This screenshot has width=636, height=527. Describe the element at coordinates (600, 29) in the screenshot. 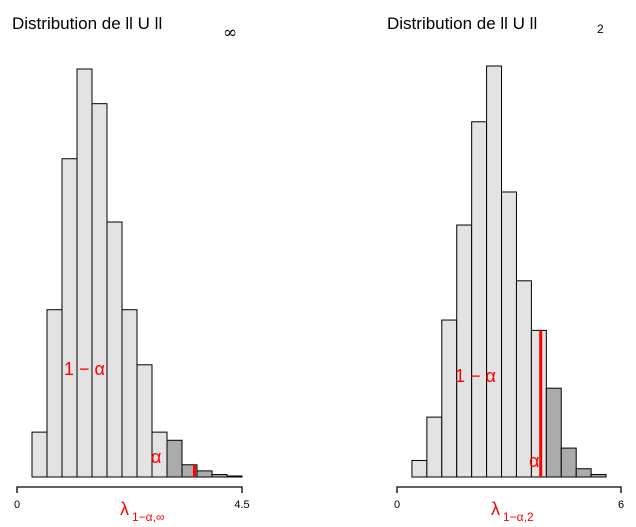

I see `chart-title-subscript-euclidean: 2` at that location.